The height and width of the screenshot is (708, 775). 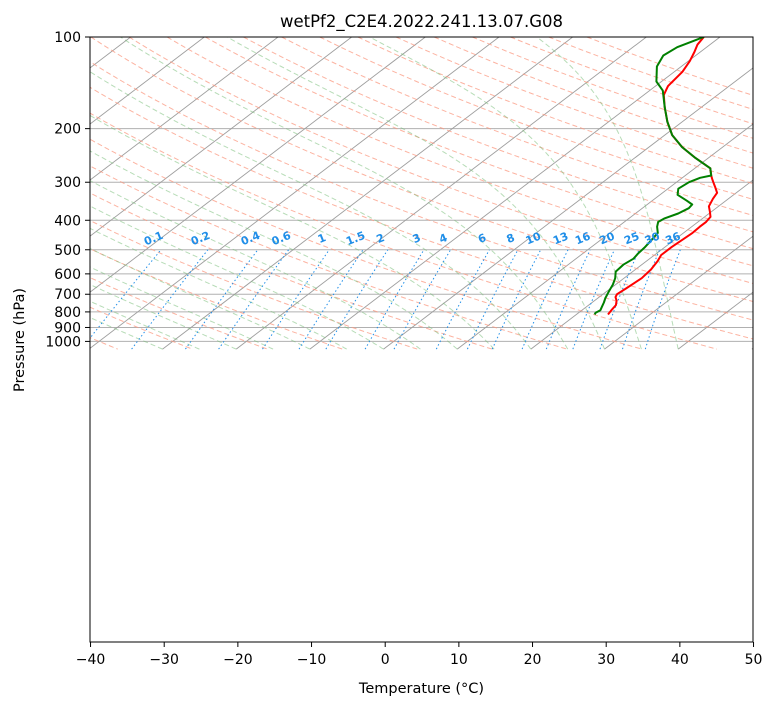 What do you see at coordinates (672, 238) in the screenshot?
I see `mixing-ratio-label: 36` at bounding box center [672, 238].